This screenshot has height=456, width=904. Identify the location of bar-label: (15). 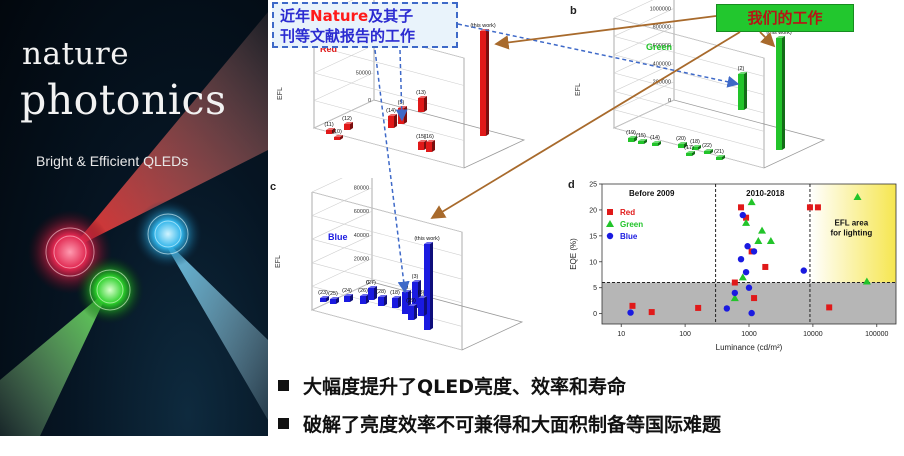
(641, 136).